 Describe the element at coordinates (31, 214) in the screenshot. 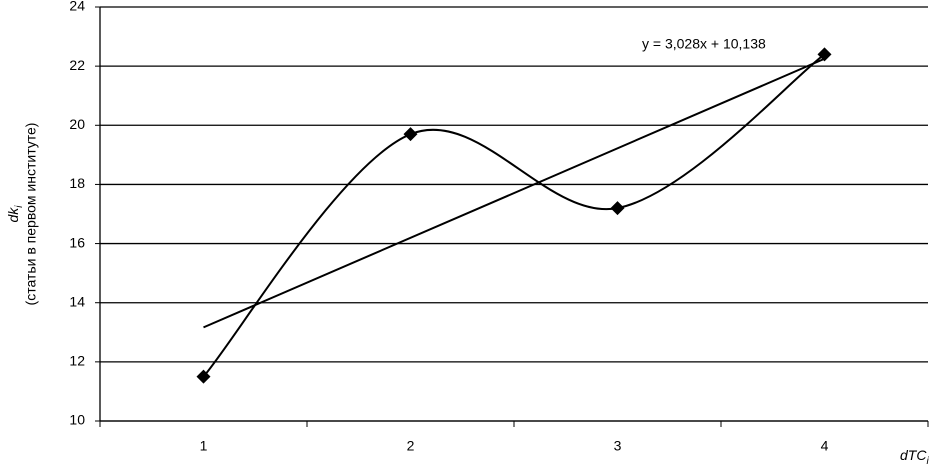

I see `y-axis-note: (статьи в первом институте)` at that location.